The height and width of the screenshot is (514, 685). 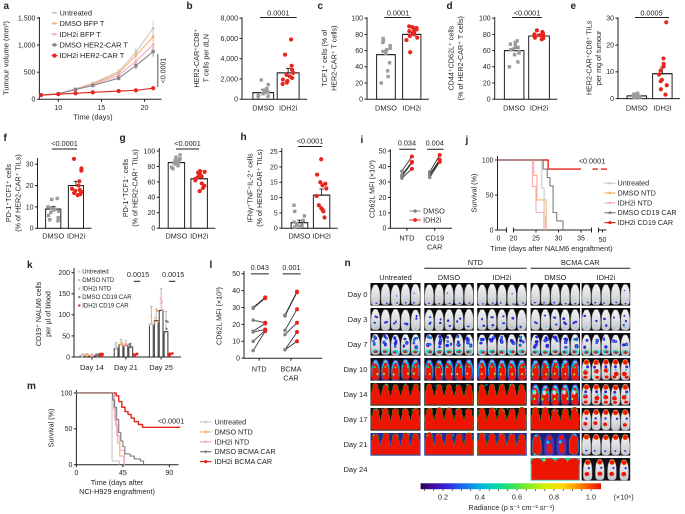 What do you see at coordinates (170, 473) in the screenshot?
I see `svg-text: 90` at bounding box center [170, 473].